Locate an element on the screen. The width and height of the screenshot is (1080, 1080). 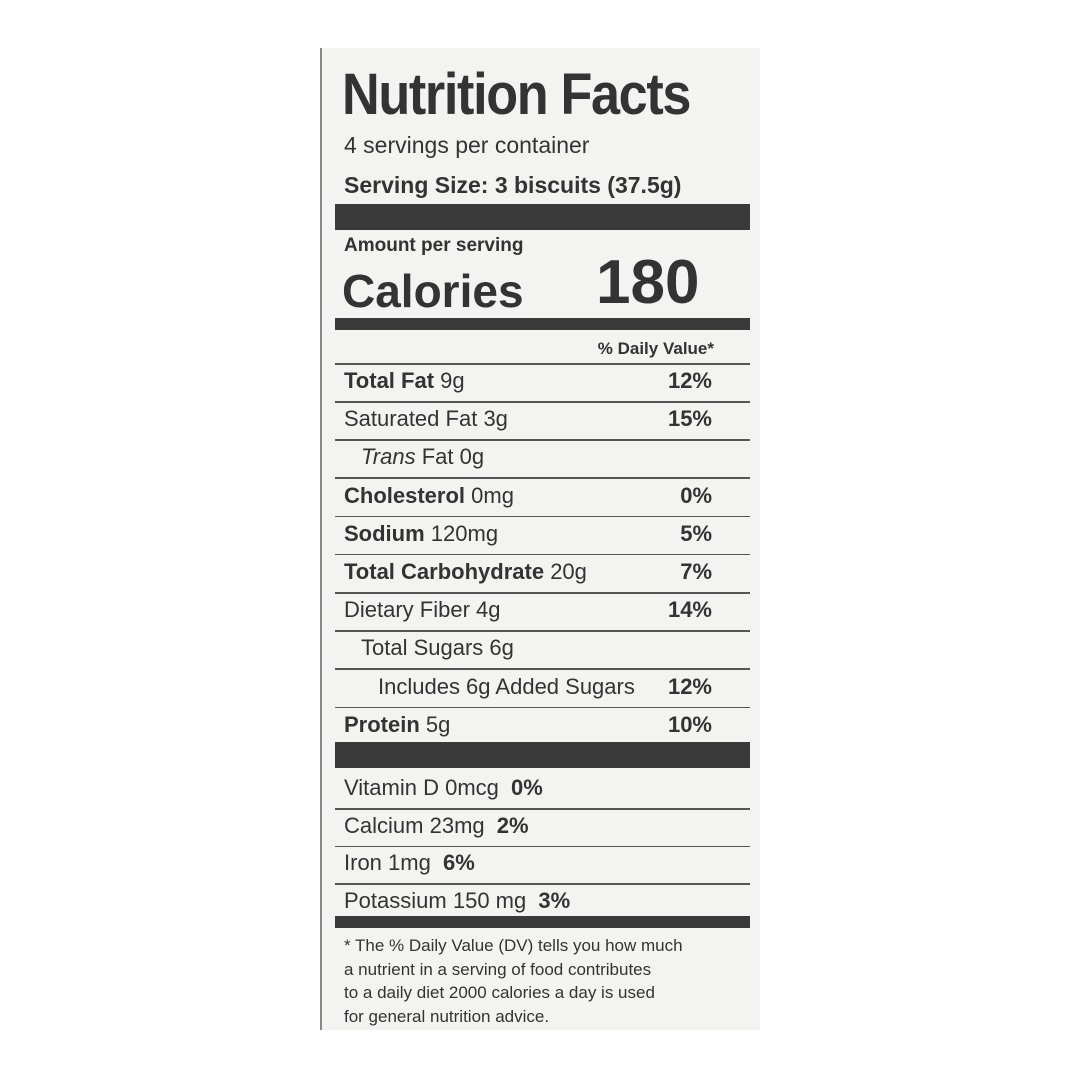
amount: 0mg is located at coordinates (492, 495).